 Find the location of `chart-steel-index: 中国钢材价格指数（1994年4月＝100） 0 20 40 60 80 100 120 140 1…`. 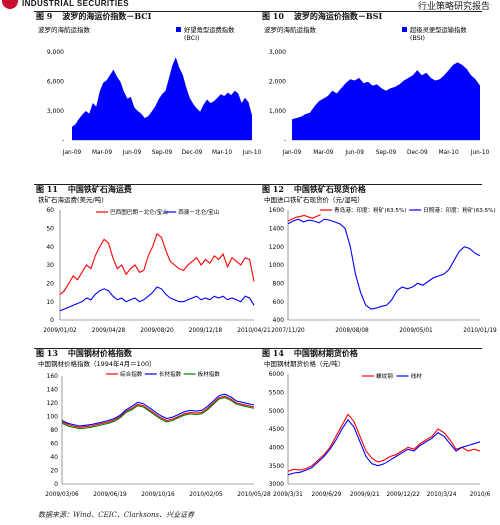

chart-steel-index: 中国钢材价格指数（1994年4月＝100） 0 20 40 60 80 100 120 140 1… is located at coordinates (153, 432).